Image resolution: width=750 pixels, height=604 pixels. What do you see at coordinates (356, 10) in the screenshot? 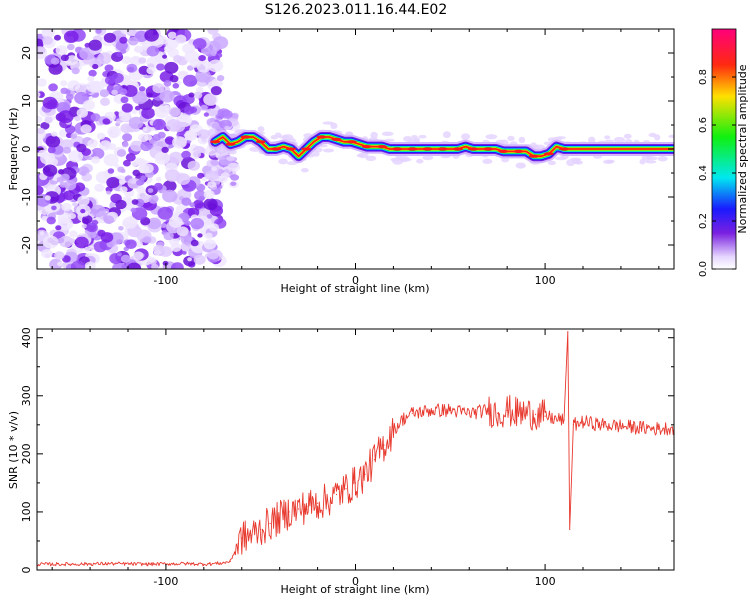
I see `figure-title: S126.2023.011.16.44.E02` at bounding box center [356, 10].